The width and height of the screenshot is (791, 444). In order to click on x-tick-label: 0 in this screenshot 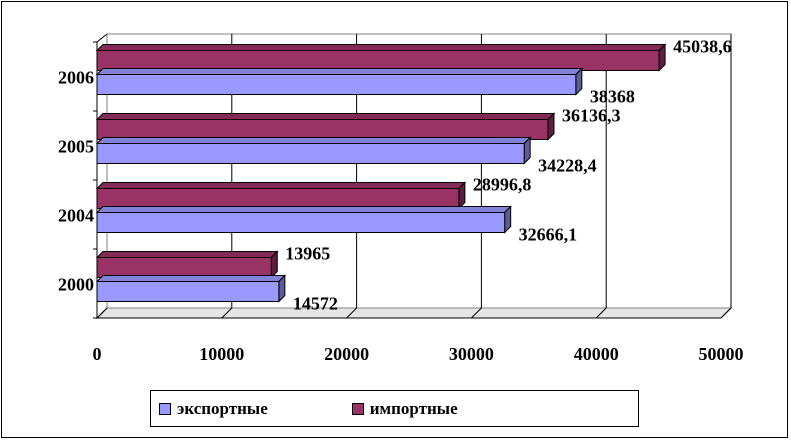, I will do `click(97, 354)`.